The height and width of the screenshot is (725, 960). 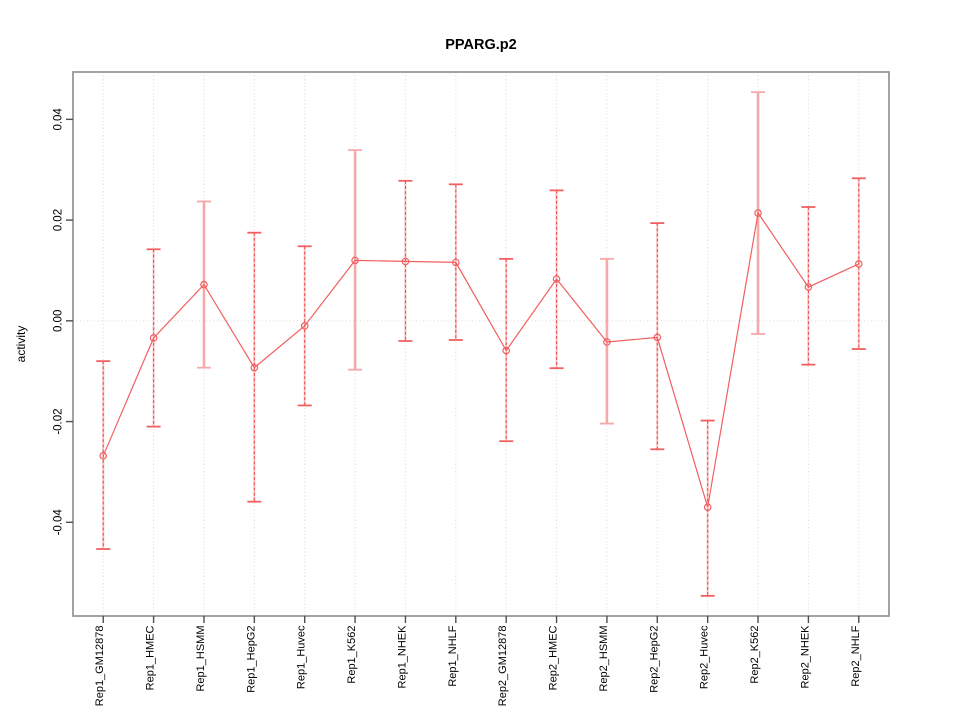 I want to click on x-tick-label: Rep1_GM12878, so click(x=100, y=666).